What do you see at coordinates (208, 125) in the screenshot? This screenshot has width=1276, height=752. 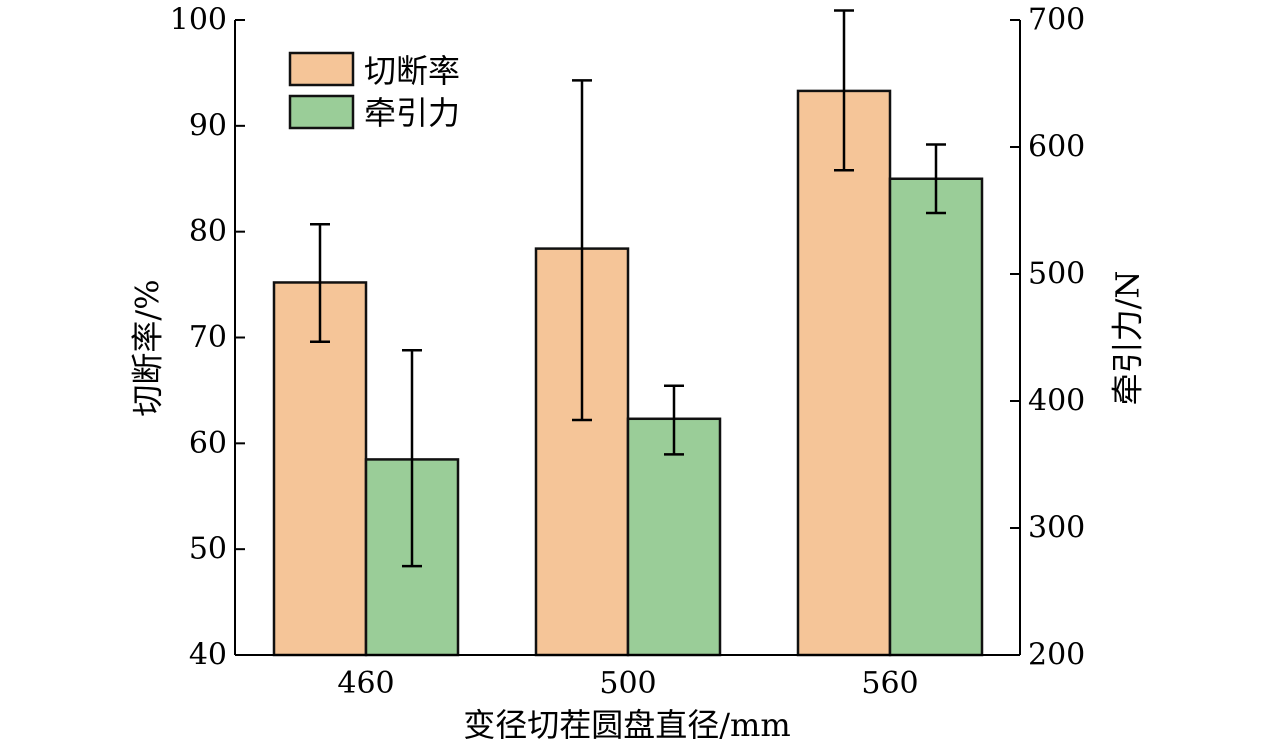 I see `left-tick-label: 90` at bounding box center [208, 125].